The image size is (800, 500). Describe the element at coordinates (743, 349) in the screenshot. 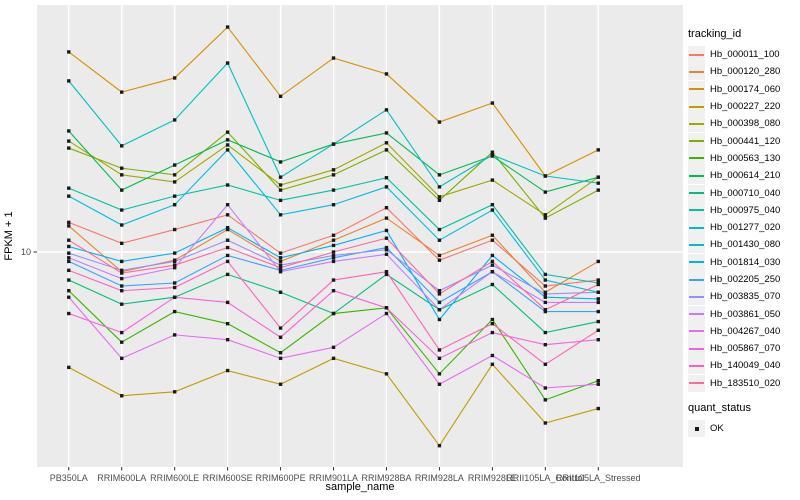

I see `legend-entry-Hb_005867_070: Hb_005867_070` at that location.